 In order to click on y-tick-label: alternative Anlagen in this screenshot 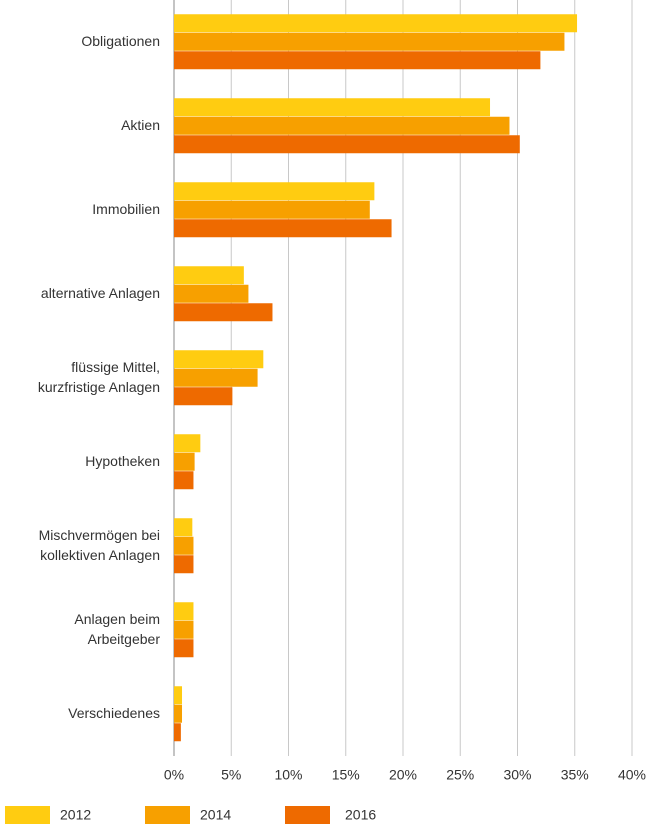, I will do `click(100, 293)`.